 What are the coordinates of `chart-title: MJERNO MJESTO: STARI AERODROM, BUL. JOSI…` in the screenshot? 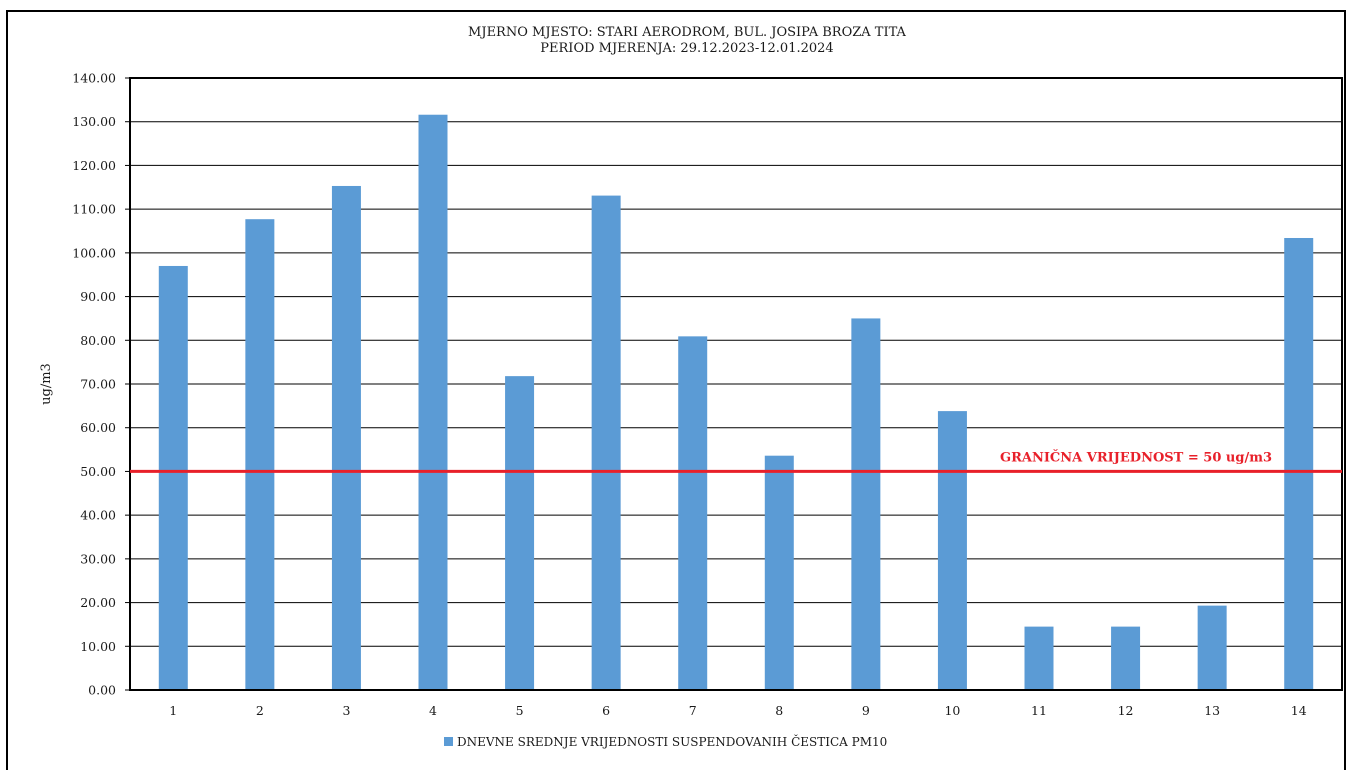 It's located at (687, 32).